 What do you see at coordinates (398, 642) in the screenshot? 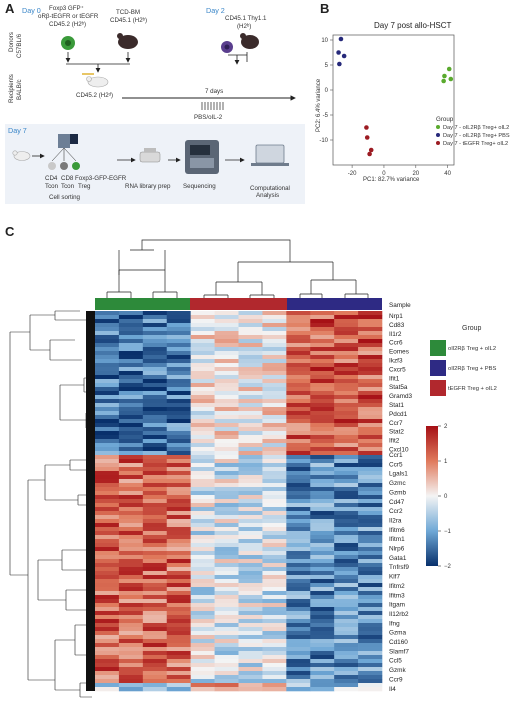
I see `gene-label: Cd160` at bounding box center [398, 642].